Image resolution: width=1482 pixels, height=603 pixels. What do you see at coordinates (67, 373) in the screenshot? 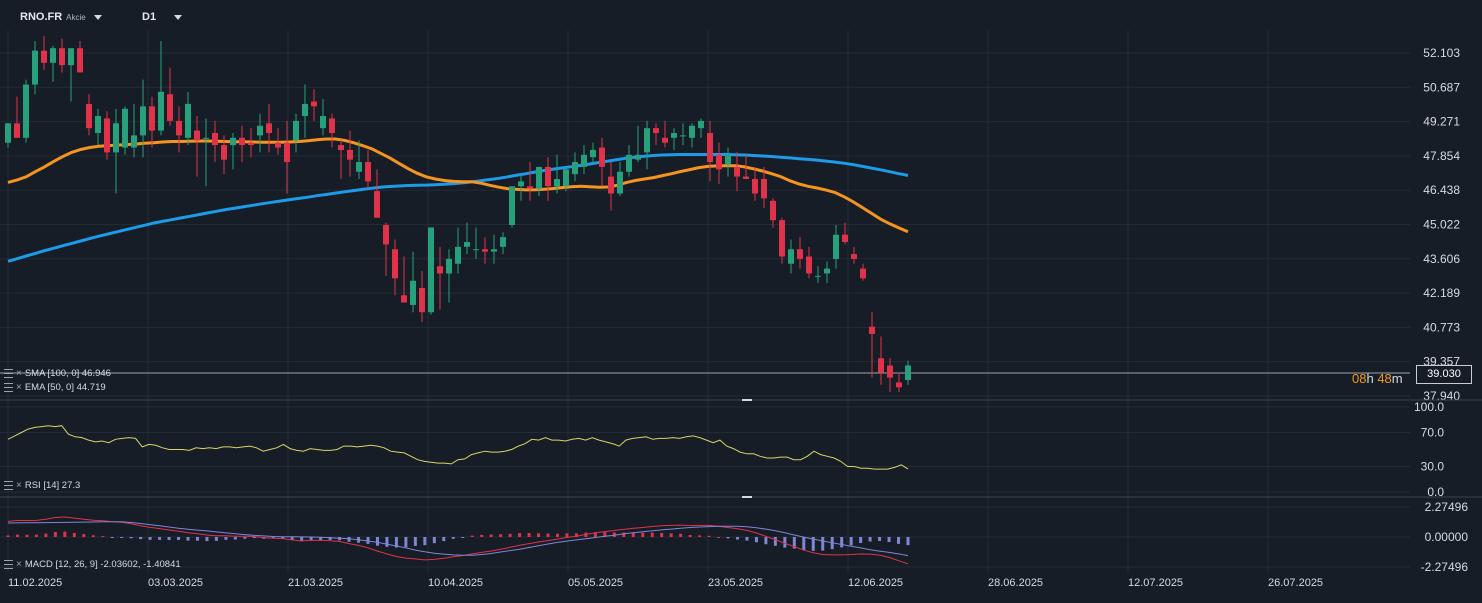
I see `sma-legend-label: SMA [100, 0] 46.946` at bounding box center [67, 373].